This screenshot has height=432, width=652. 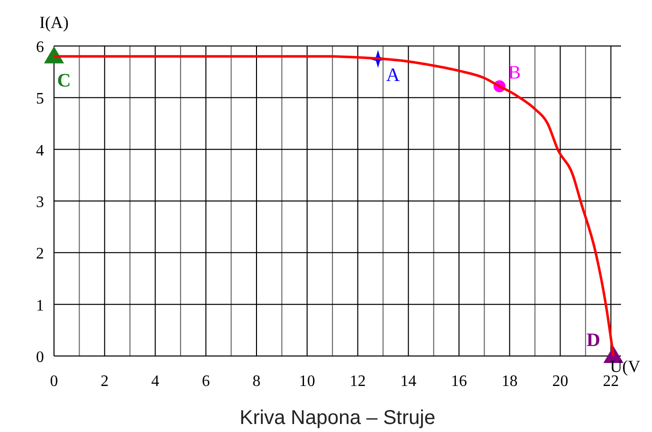 I want to click on x-axis-title: U(V, so click(x=625, y=366).